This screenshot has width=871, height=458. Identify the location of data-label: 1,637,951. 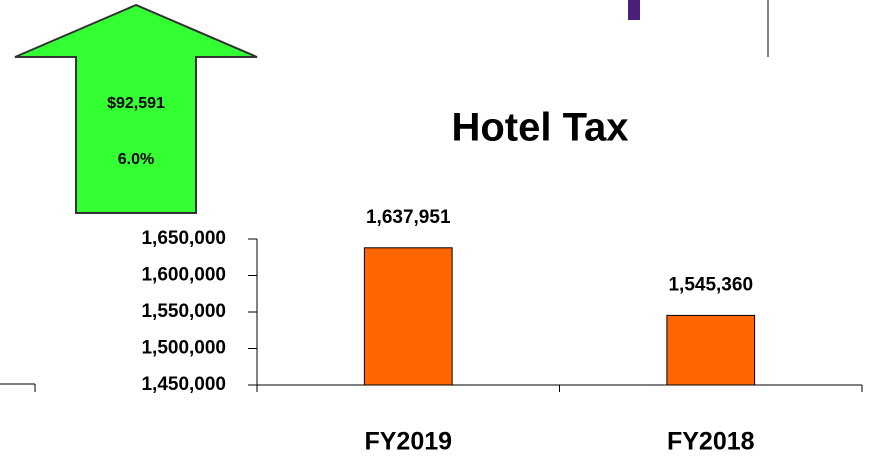
(408, 217).